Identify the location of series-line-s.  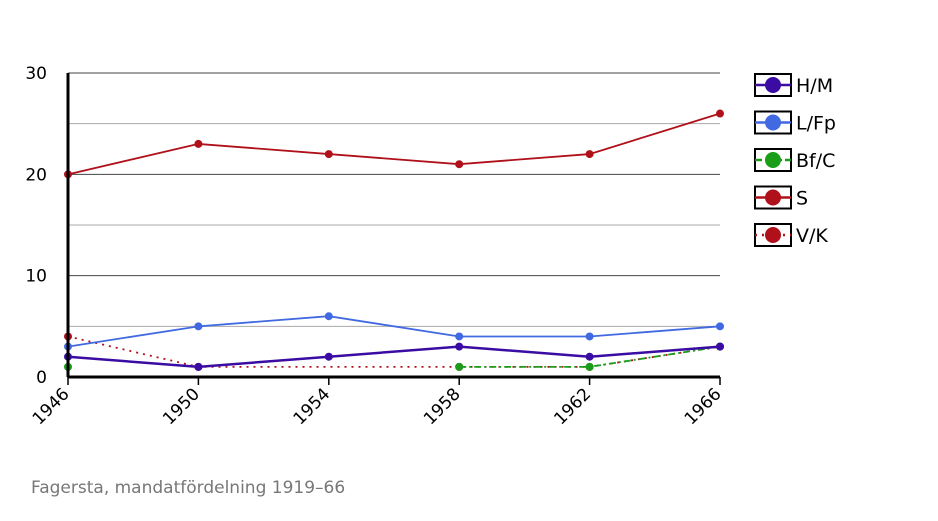
(394, 144).